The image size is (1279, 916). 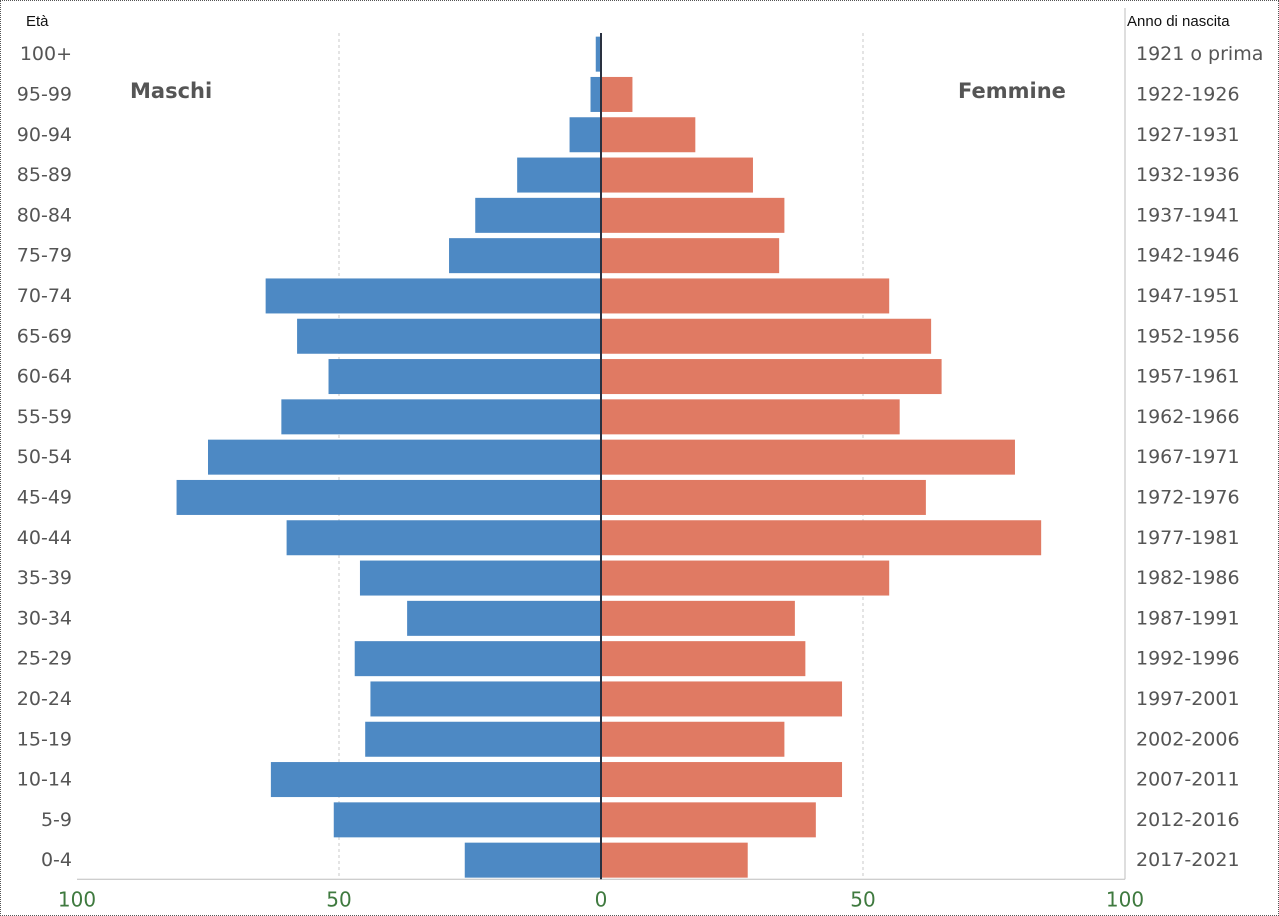 What do you see at coordinates (44, 336) in the screenshot?
I see `age-label: 65-69` at bounding box center [44, 336].